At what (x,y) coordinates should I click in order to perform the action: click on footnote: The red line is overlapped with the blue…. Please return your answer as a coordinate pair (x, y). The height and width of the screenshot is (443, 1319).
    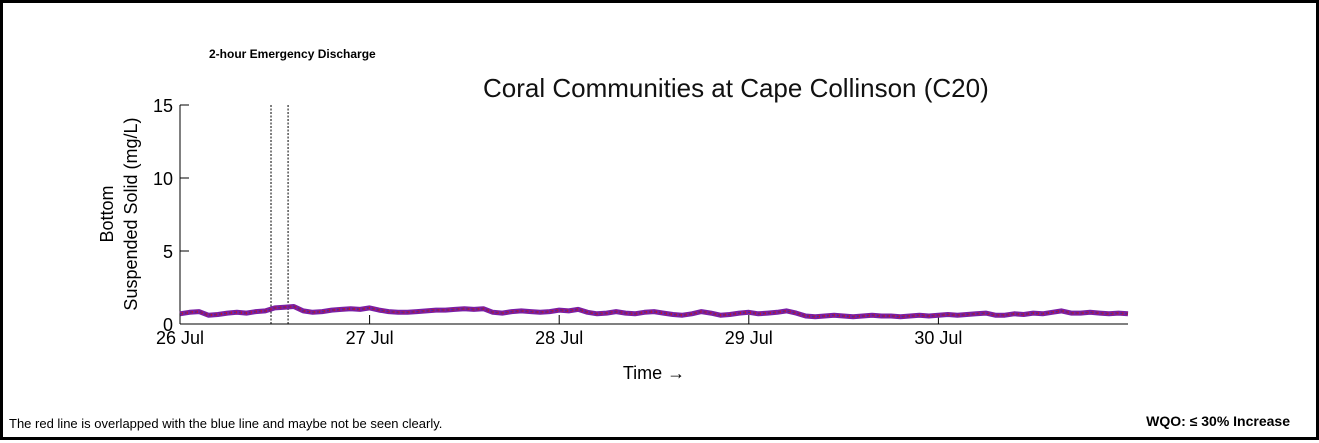
    Looking at the image, I should click on (226, 423).